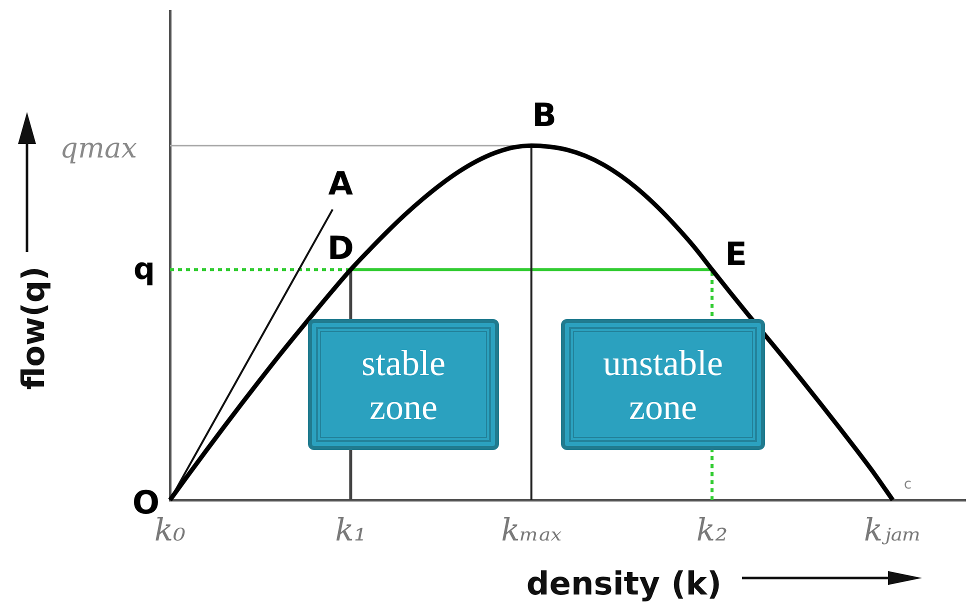 This screenshot has height=605, width=979. Describe the element at coordinates (144, 269) in the screenshot. I see `text: q` at that location.